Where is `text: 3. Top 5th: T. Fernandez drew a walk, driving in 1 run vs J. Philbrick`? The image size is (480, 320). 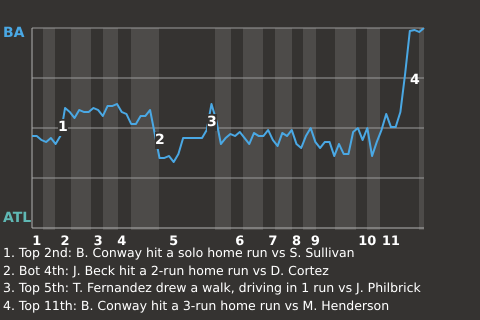
text: 3. Top 5th: T. Fernandez drew a walk, driving in 1 run vs J. Philbrick is located at coordinates (212, 287).